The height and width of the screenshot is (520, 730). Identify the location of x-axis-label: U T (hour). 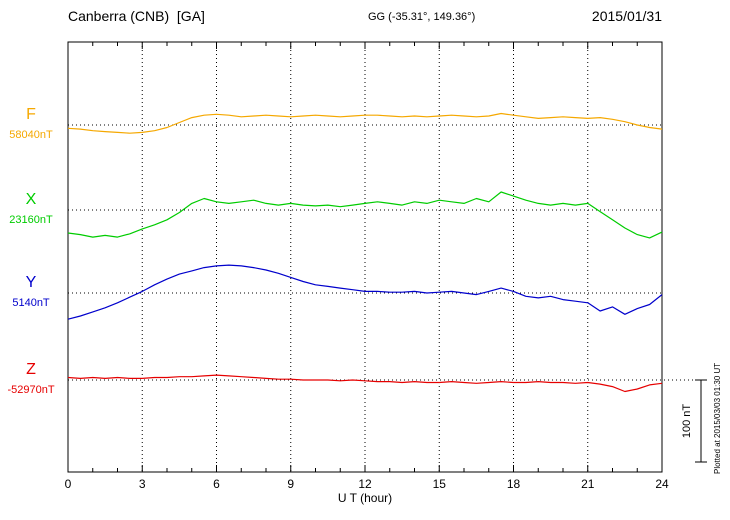
(365, 498).